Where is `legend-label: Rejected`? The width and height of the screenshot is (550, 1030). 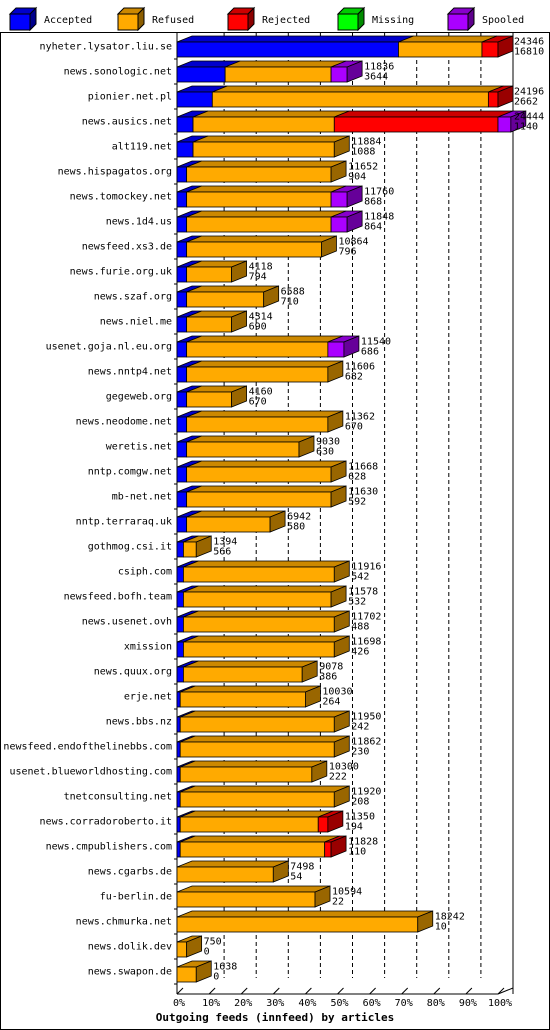
legend-label: Rejected is located at coordinates (286, 20).